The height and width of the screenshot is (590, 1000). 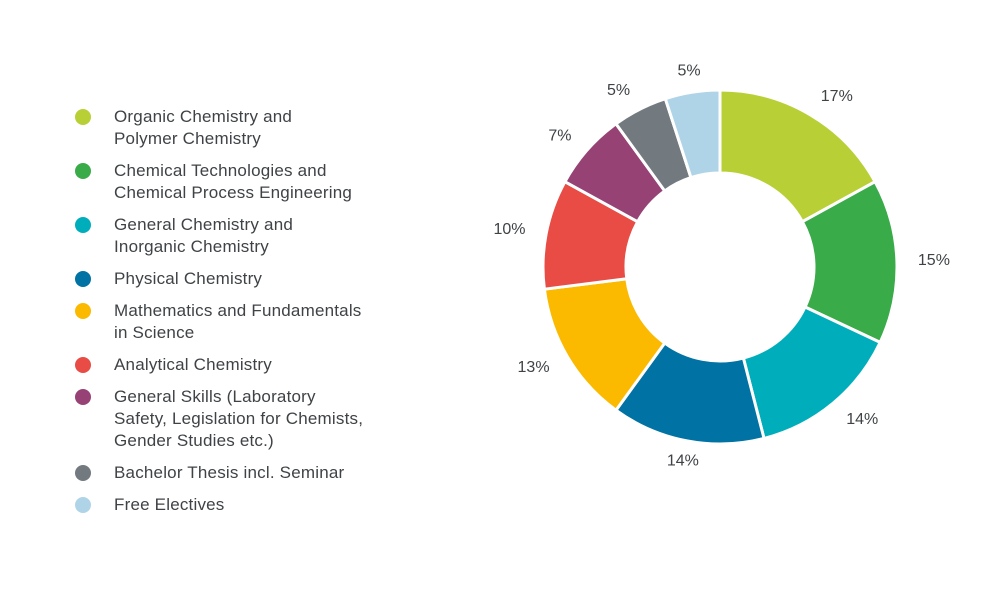 What do you see at coordinates (245, 236) in the screenshot?
I see `legend-item: General Chemistry and Inorganic Chemistry` at bounding box center [245, 236].